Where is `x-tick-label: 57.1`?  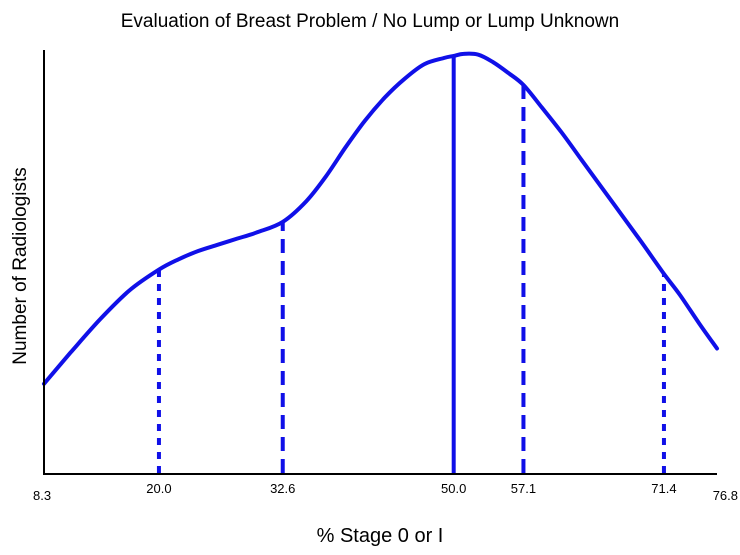
x-tick-label: 57.1 is located at coordinates (523, 488).